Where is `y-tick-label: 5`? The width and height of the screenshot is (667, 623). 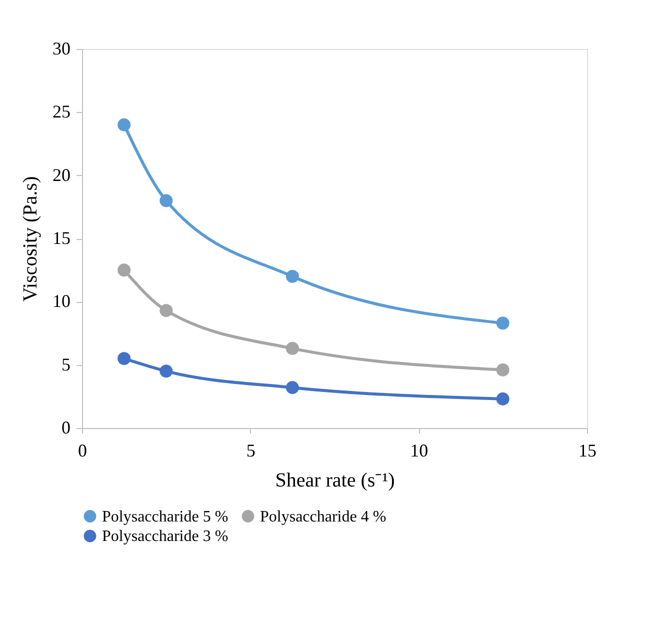
y-tick-label: 5 is located at coordinates (66, 364).